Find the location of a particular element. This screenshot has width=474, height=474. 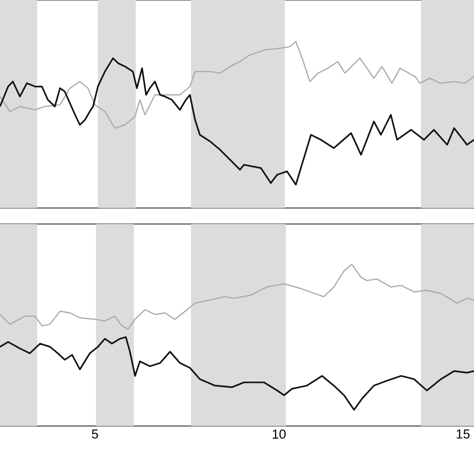

x-tick-label: 15 is located at coordinates (463, 434).